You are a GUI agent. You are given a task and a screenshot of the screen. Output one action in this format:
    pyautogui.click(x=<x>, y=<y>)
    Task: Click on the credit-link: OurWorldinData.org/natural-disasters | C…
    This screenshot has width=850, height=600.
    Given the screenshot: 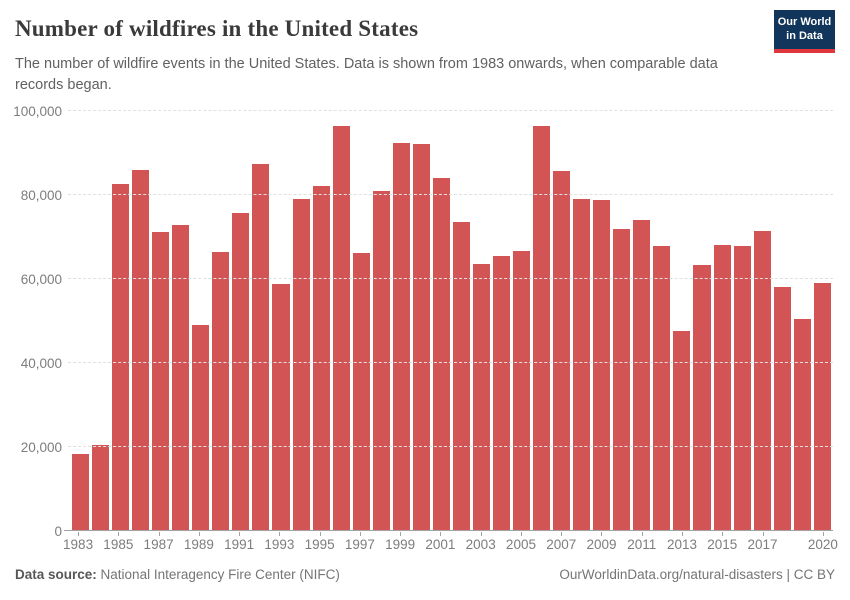 What is the action you would take?
    pyautogui.click(x=697, y=574)
    